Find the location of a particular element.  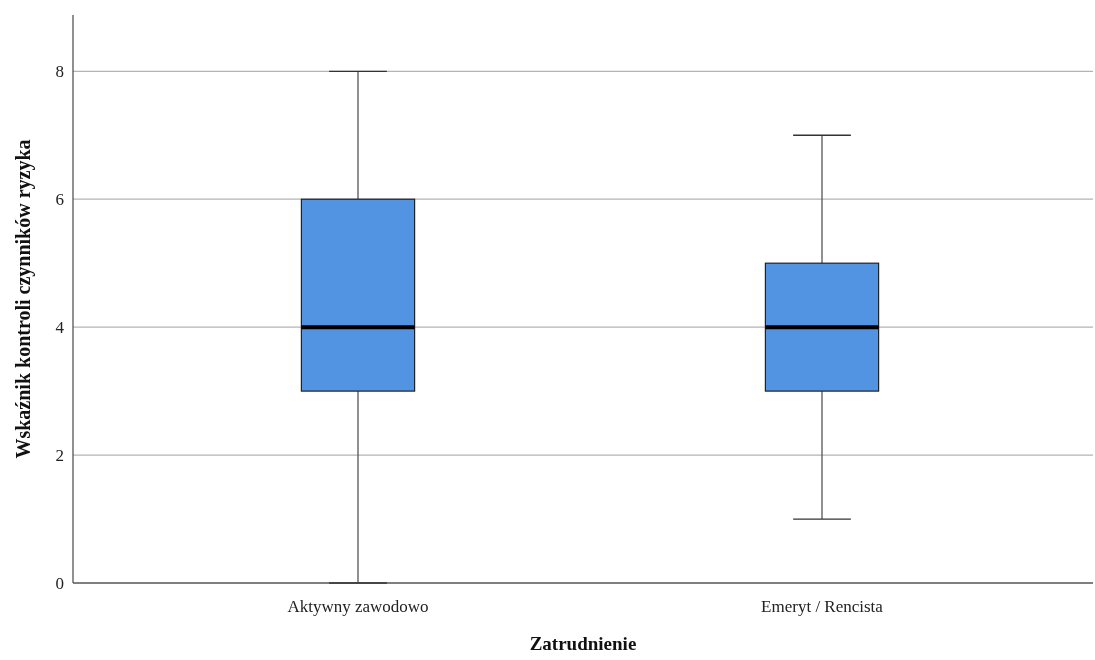

y-tick-label: 2 is located at coordinates (59, 456).